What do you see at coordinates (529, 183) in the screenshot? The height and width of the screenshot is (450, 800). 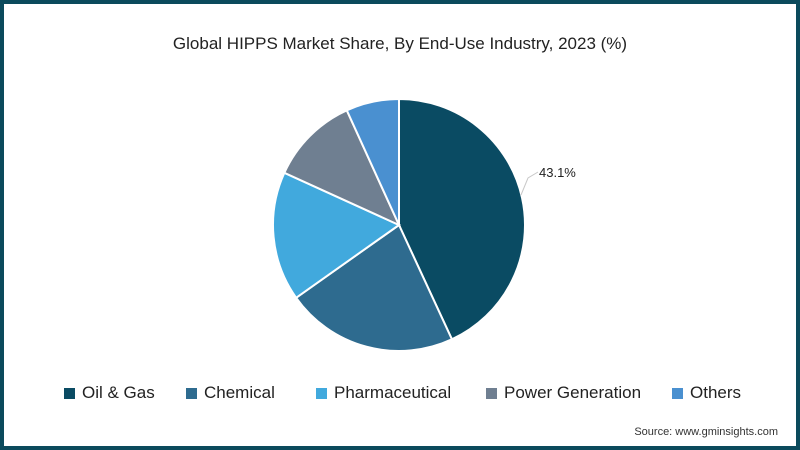 I see `data-label-leader-line` at bounding box center [529, 183].